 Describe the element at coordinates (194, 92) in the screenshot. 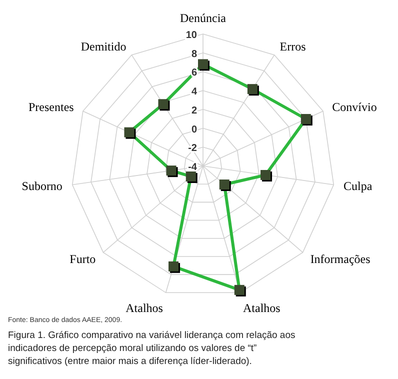

I see `y-tick-label: 4` at that location.